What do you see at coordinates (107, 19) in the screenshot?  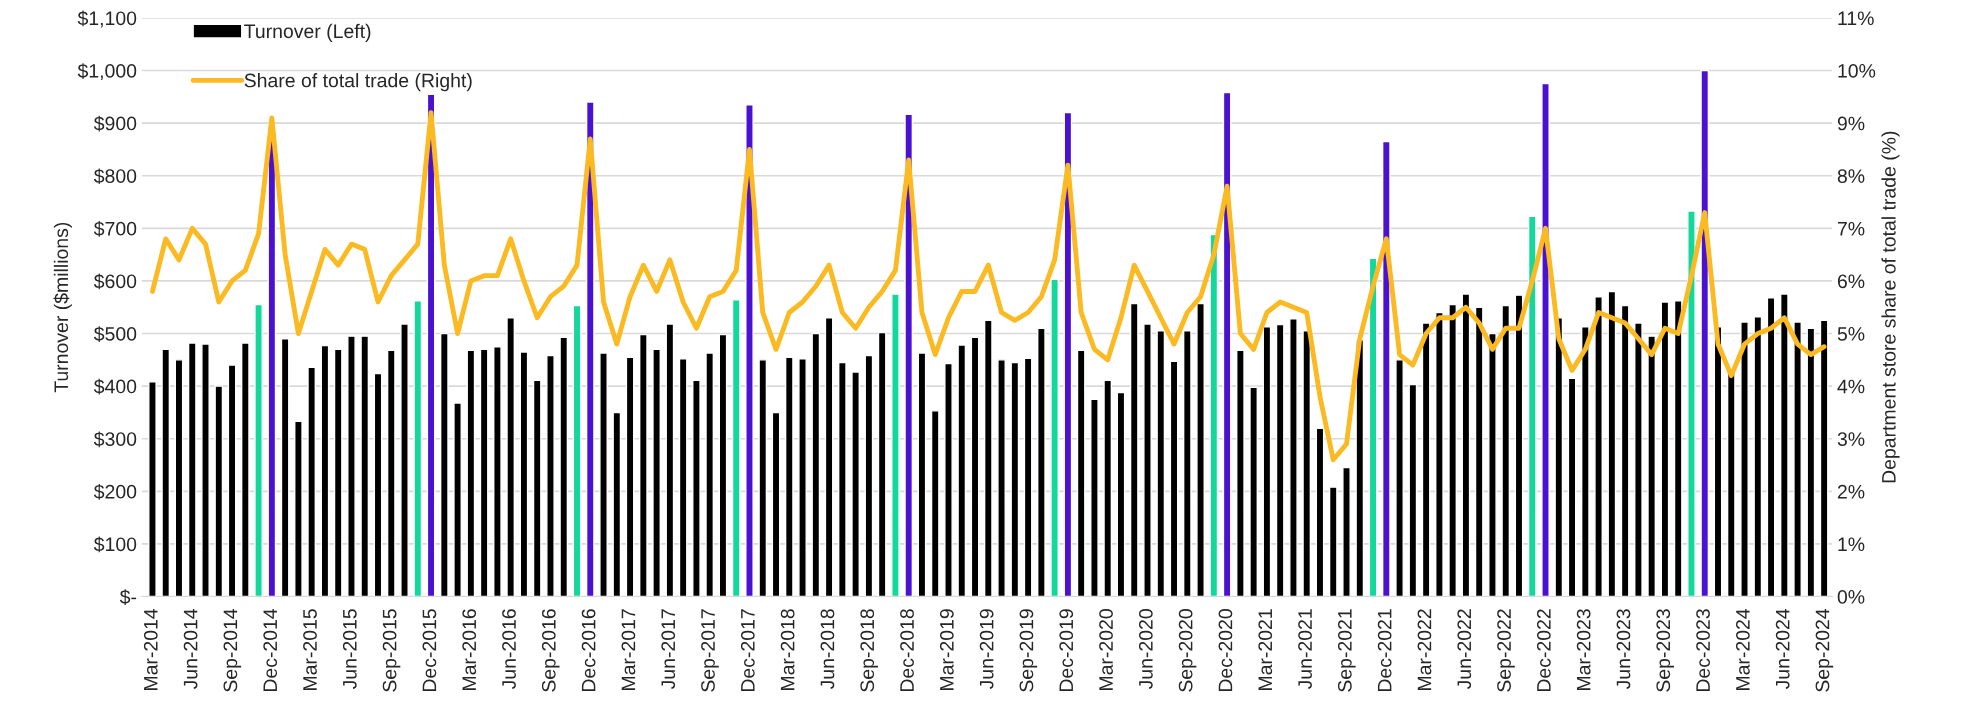 I see `y-tick-label: $1,100` at bounding box center [107, 19].